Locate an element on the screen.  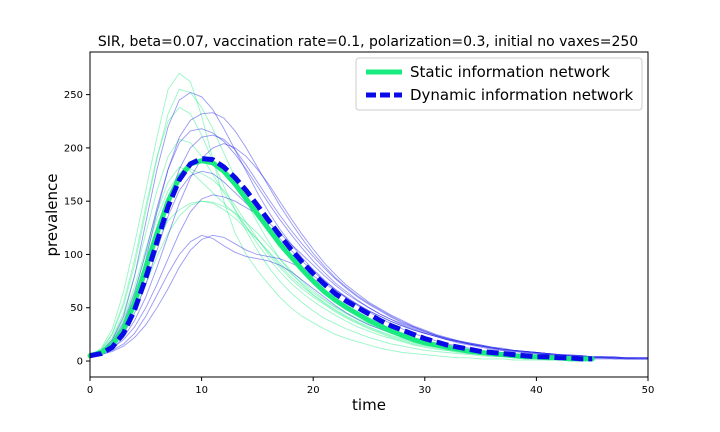
y-tick-label: 250 is located at coordinates (73, 95).